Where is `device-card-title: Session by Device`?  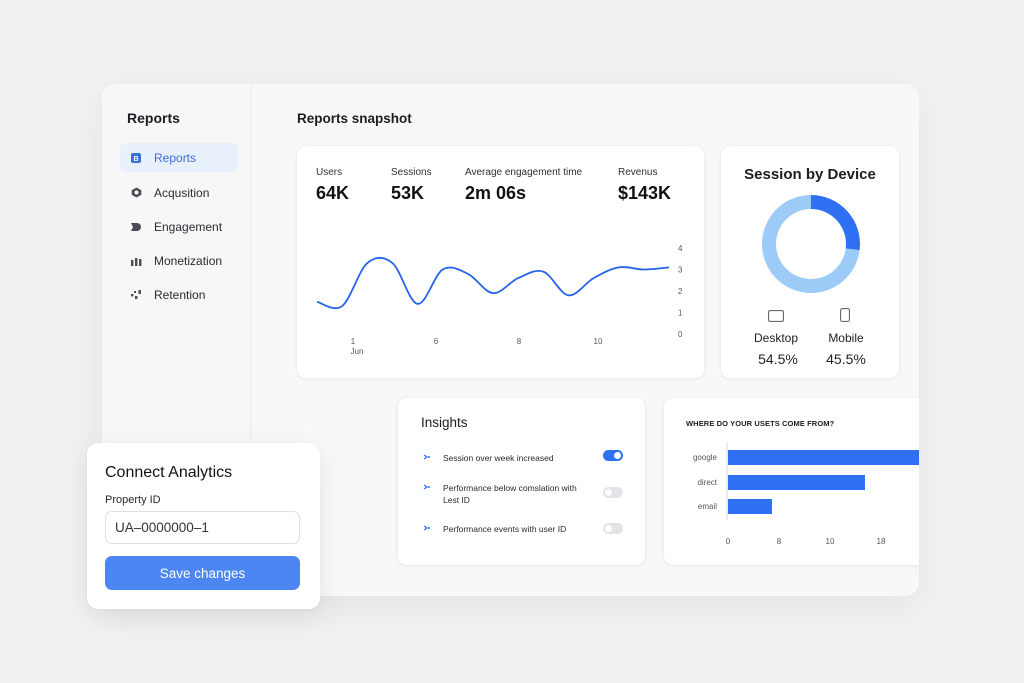 device-card-title: Session by Device is located at coordinates (810, 174).